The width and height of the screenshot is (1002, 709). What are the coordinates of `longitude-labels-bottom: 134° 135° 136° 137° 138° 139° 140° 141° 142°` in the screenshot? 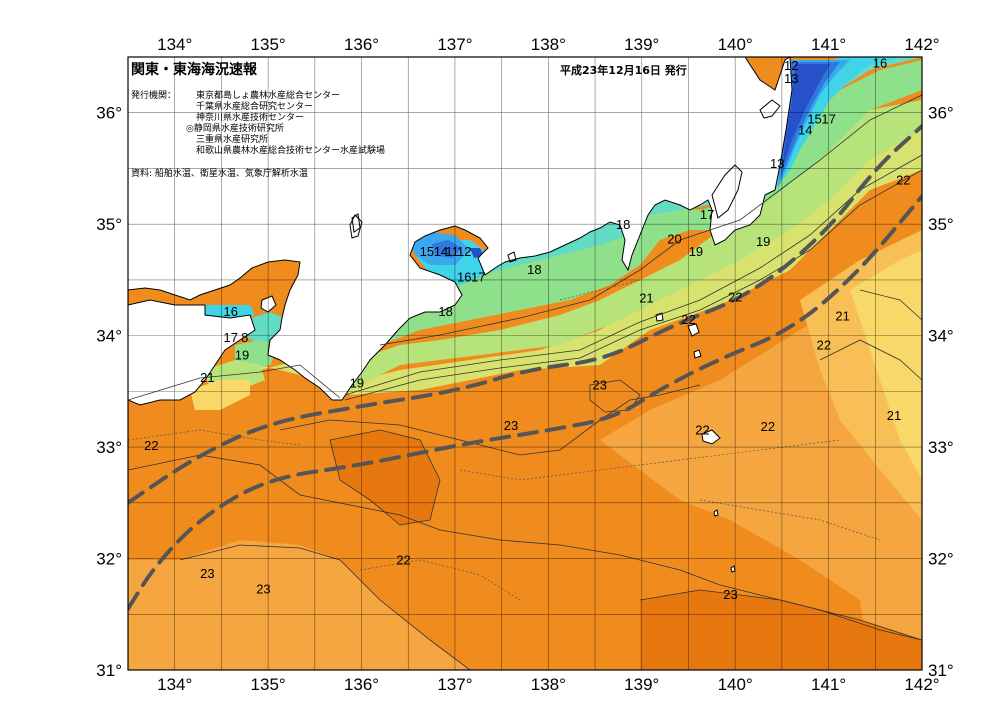 It's located at (548, 684).